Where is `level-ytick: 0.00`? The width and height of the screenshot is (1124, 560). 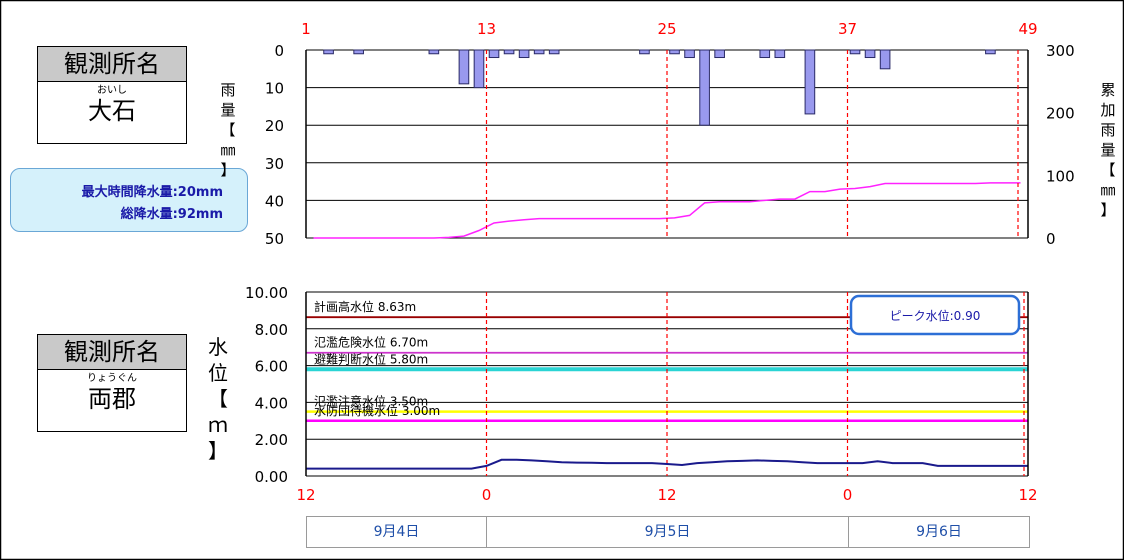 level-ytick: 0.00 is located at coordinates (271, 477).